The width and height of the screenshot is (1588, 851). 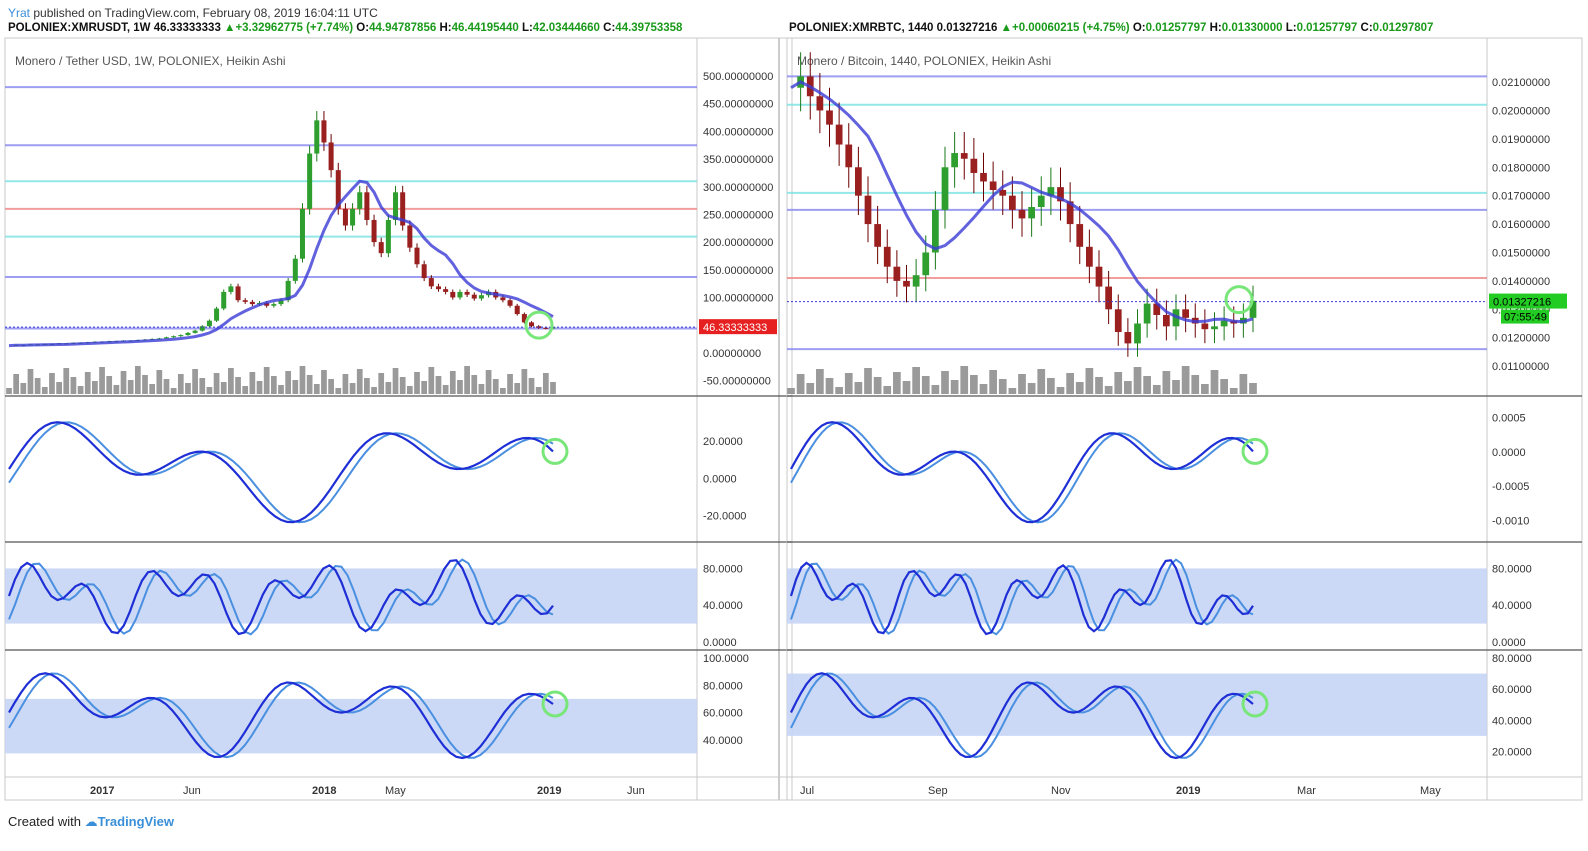 I want to click on author-link: Yrat, so click(x=19, y=13).